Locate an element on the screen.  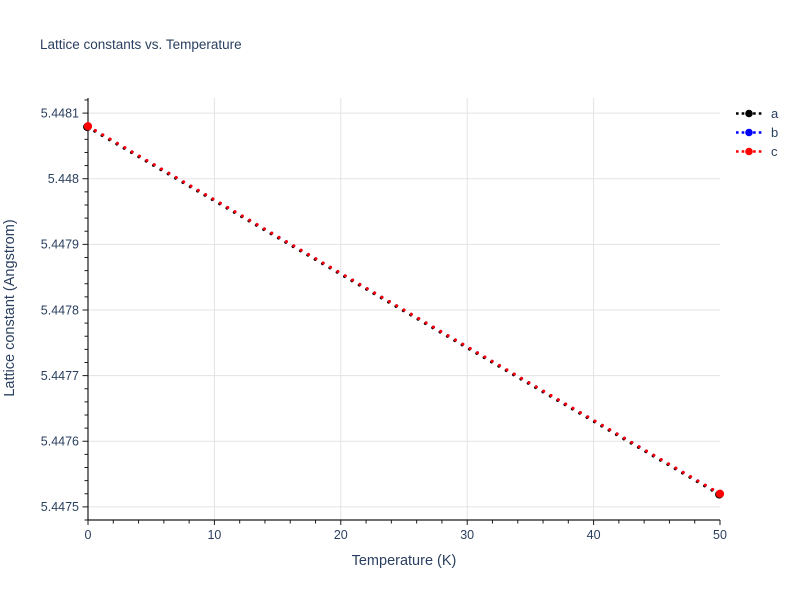
legend-line-sample-b is located at coordinates (749, 132).